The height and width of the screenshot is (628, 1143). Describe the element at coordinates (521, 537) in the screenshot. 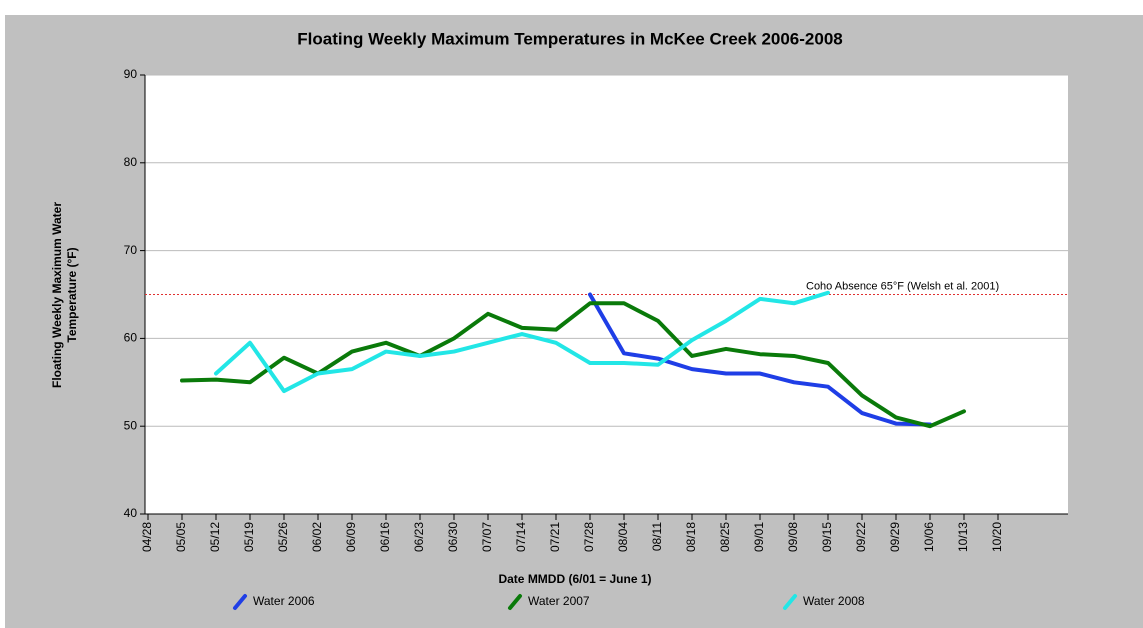

I see `x-tick-label: 07/14` at that location.